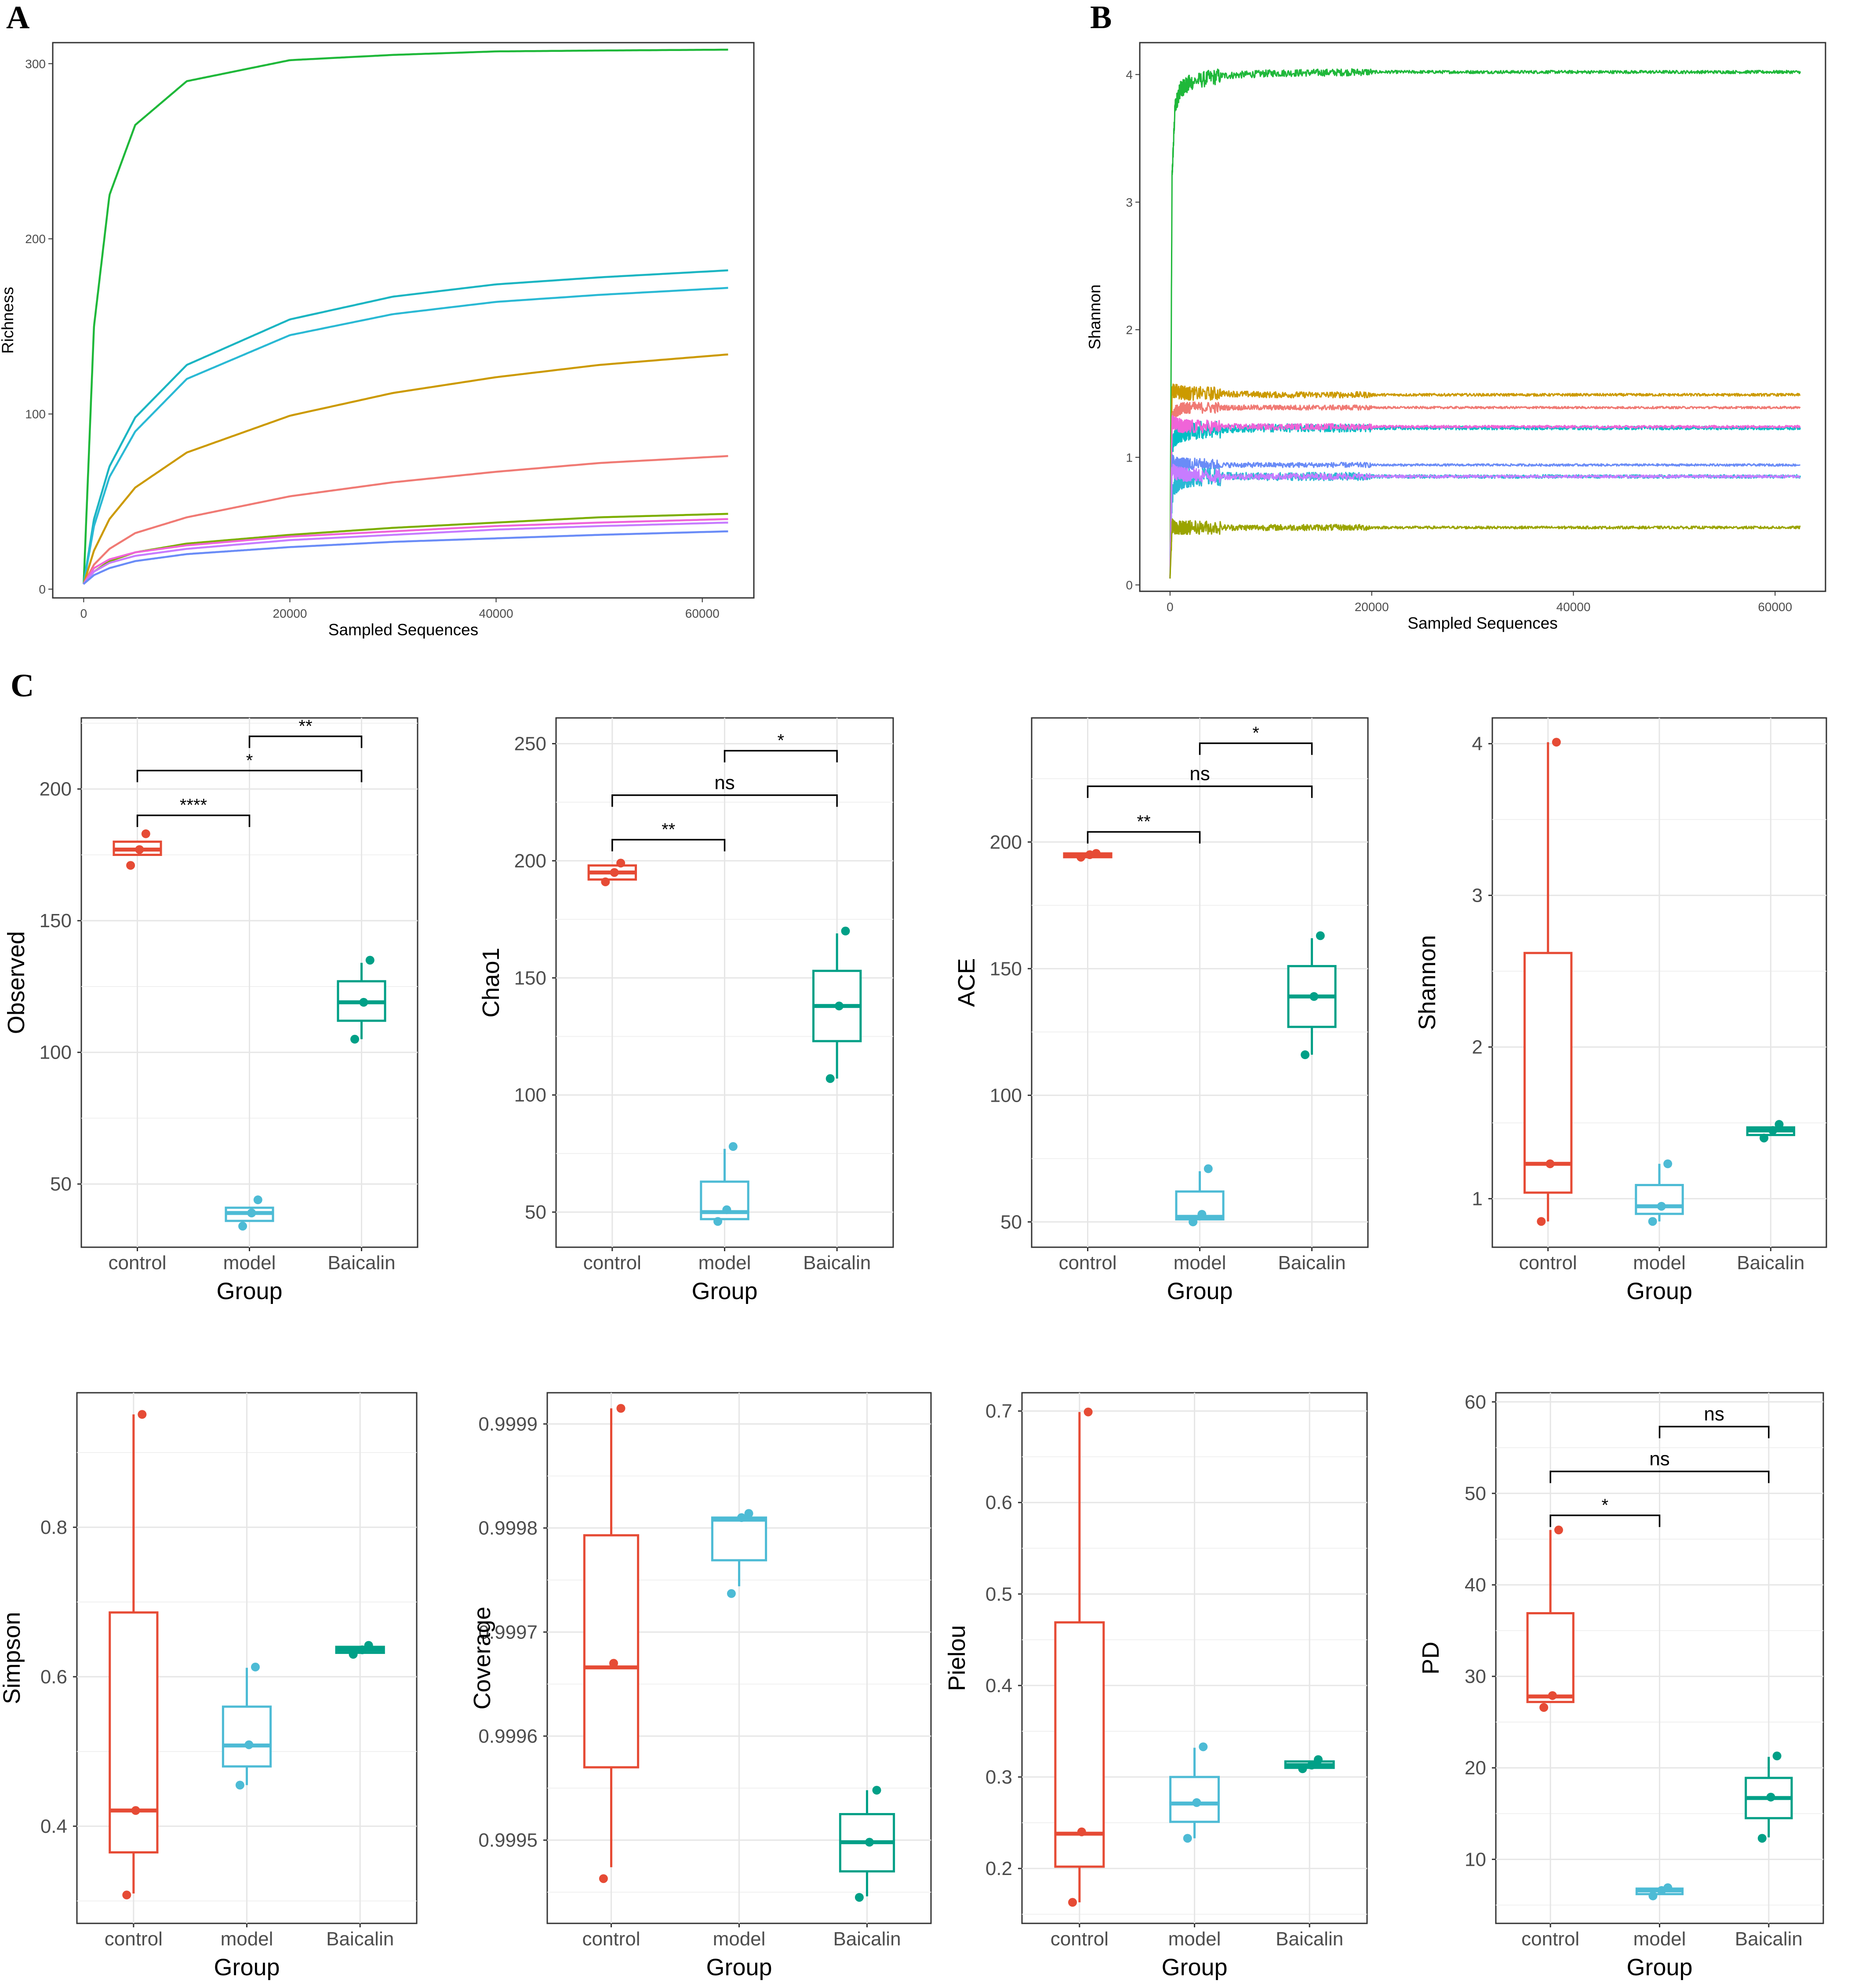 Image resolution: width=1851 pixels, height=1988 pixels. What do you see at coordinates (12, 1658) in the screenshot?
I see `y-axis-label: Simpson` at bounding box center [12, 1658].